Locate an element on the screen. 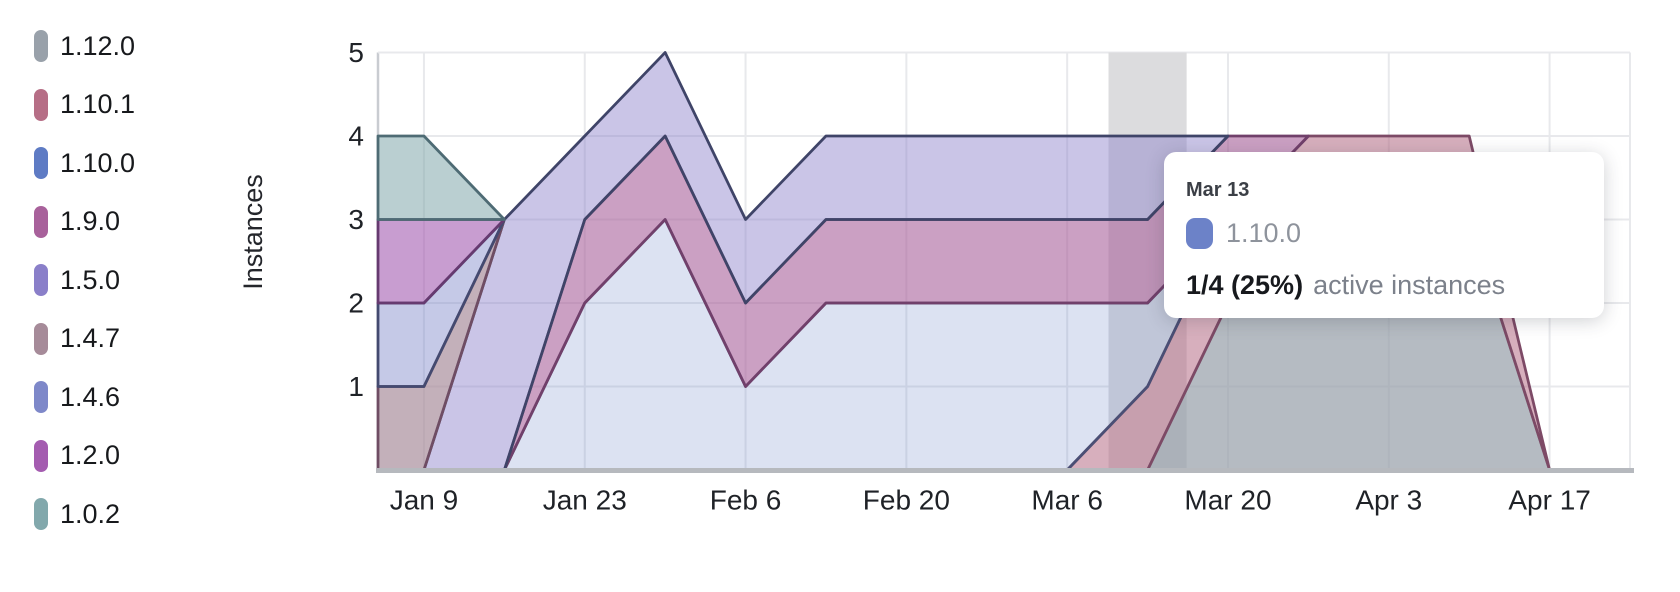 The height and width of the screenshot is (592, 1680). x-tick-label: Feb 6 is located at coordinates (746, 500).